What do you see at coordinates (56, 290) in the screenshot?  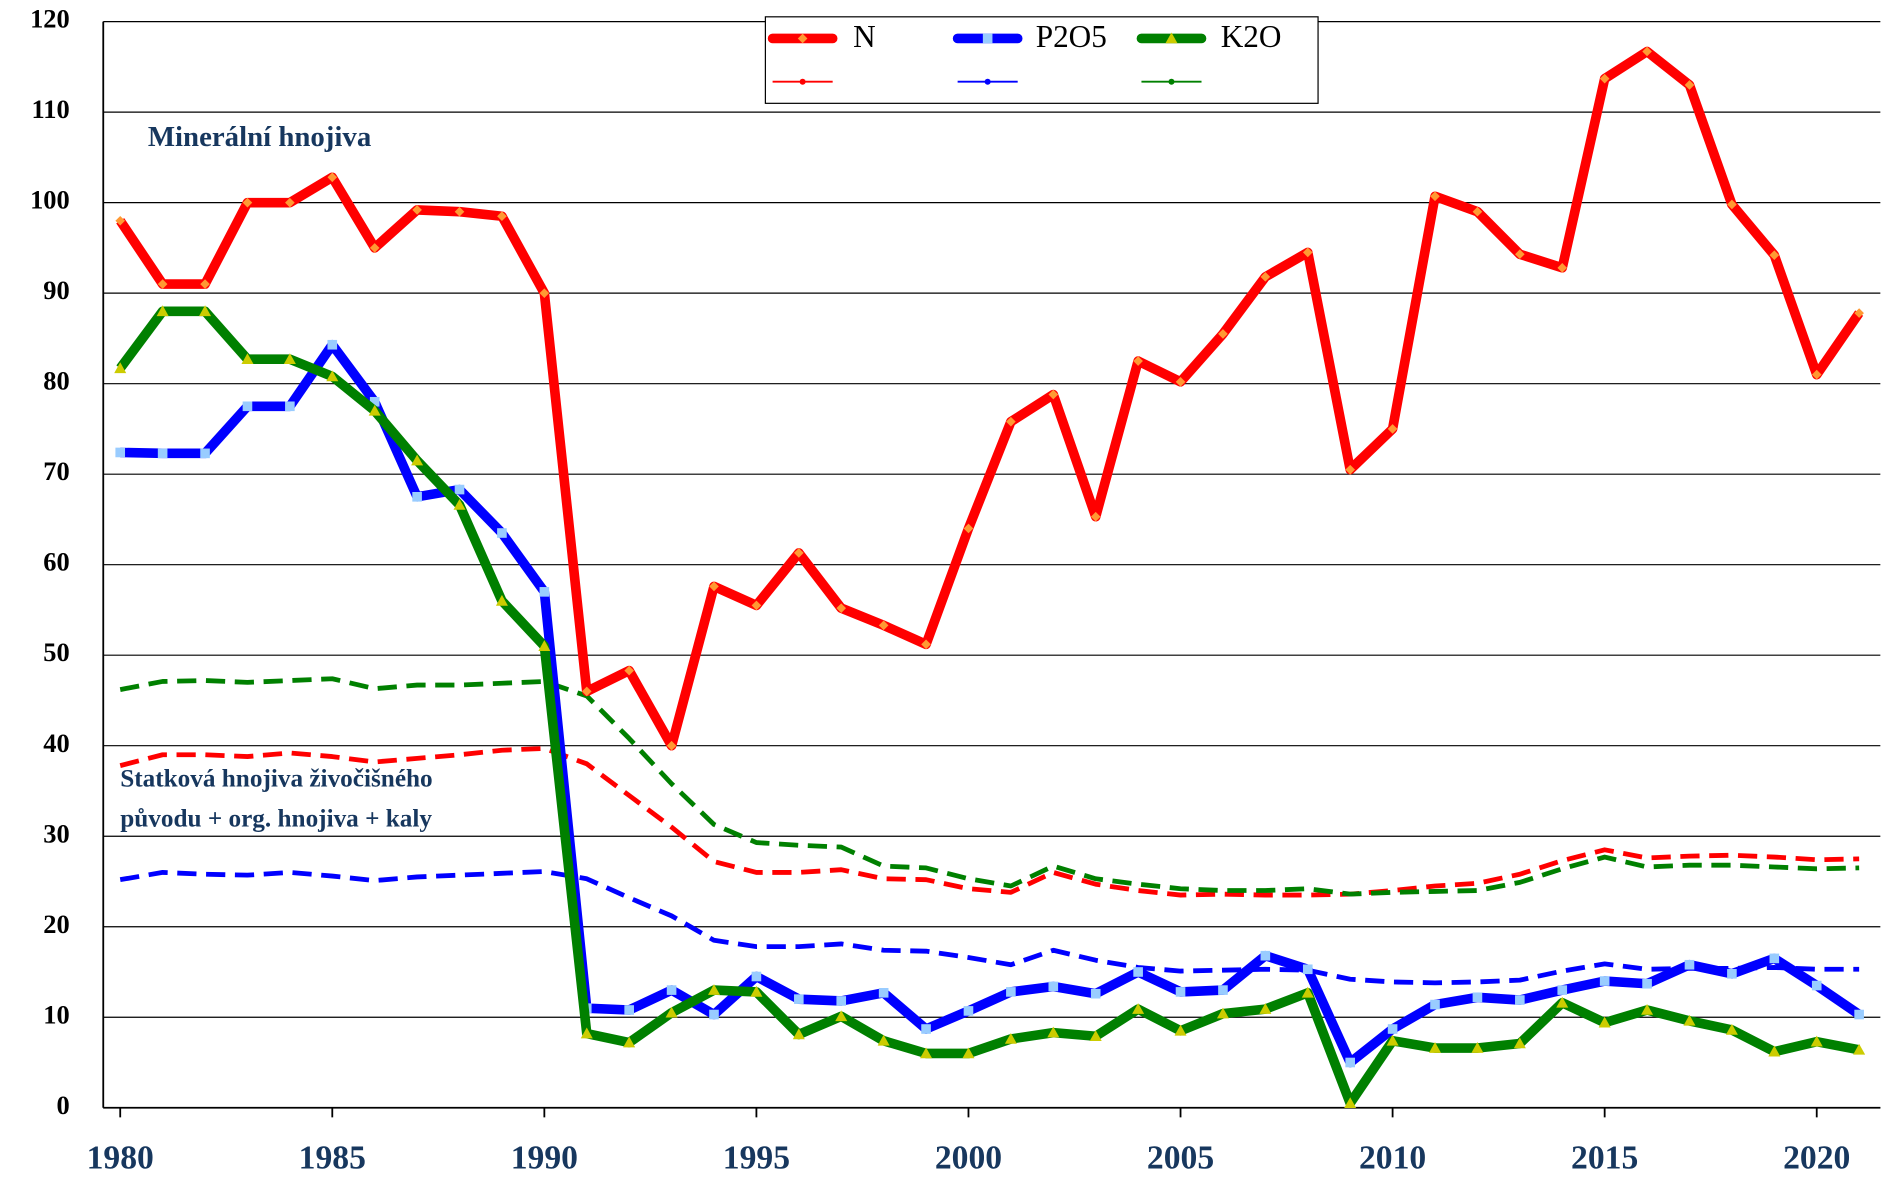 I see `y-tick-label: 90` at bounding box center [56, 290].